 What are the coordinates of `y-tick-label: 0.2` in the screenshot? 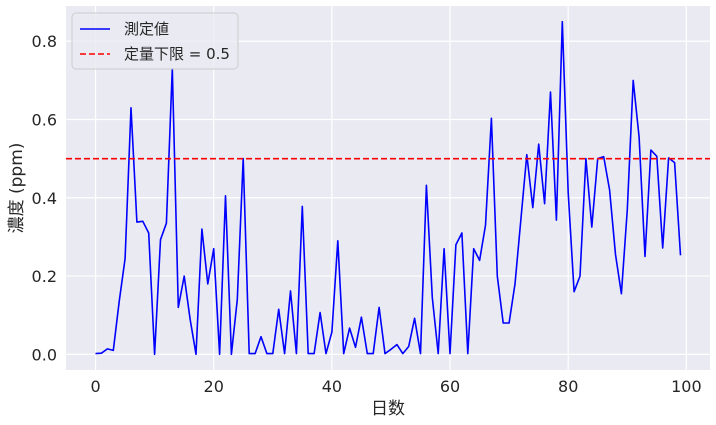 It's located at (44, 276).